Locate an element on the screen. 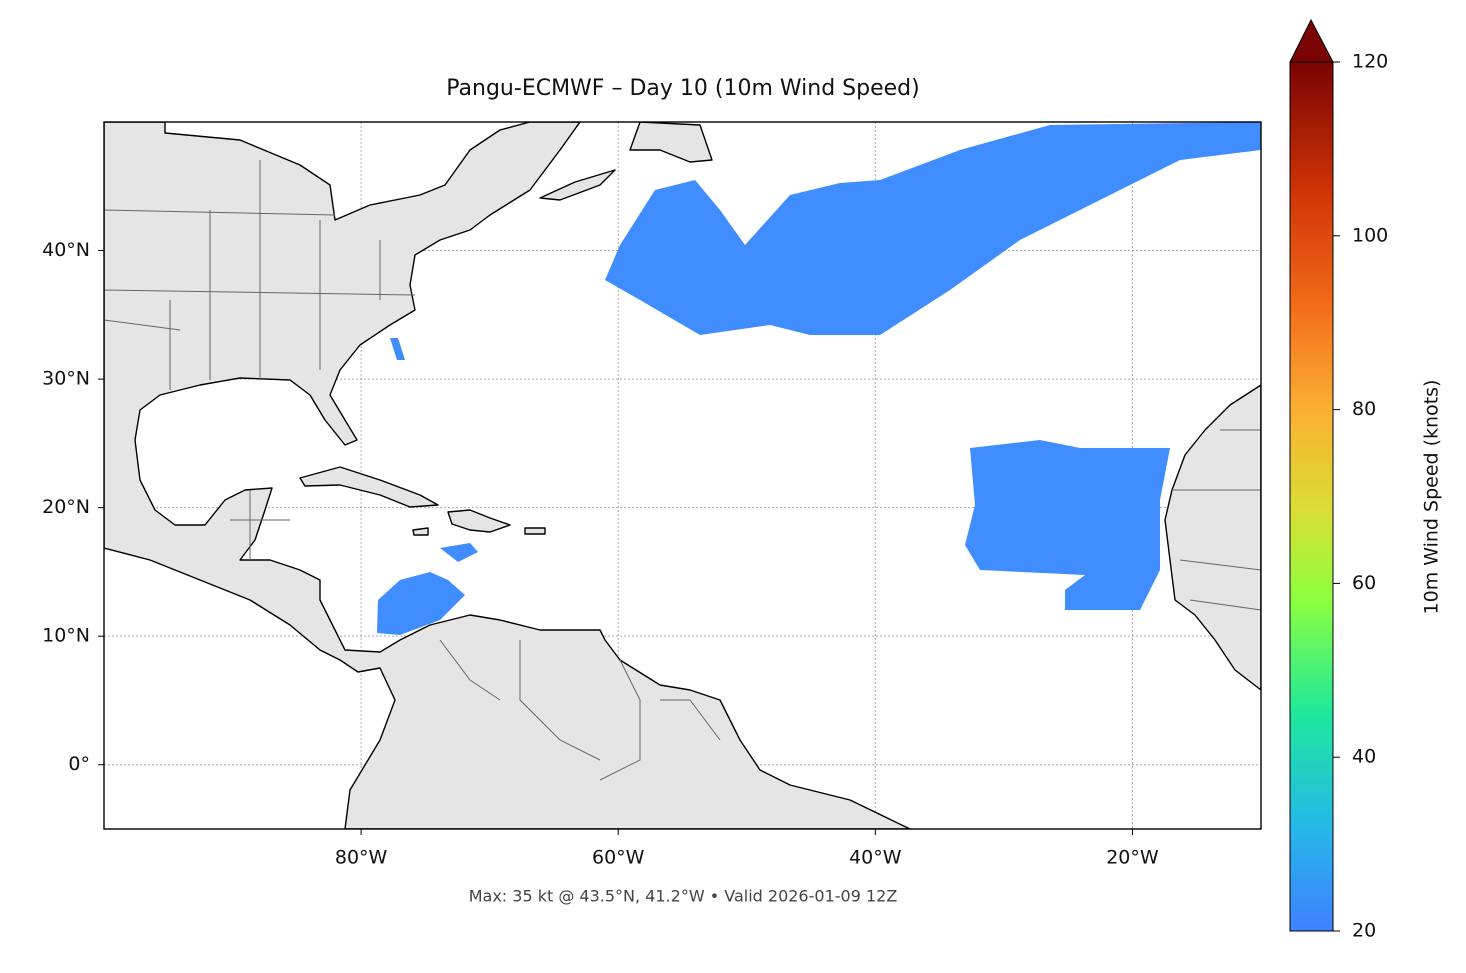  wind-swath-north is located at coordinates (933, 228).